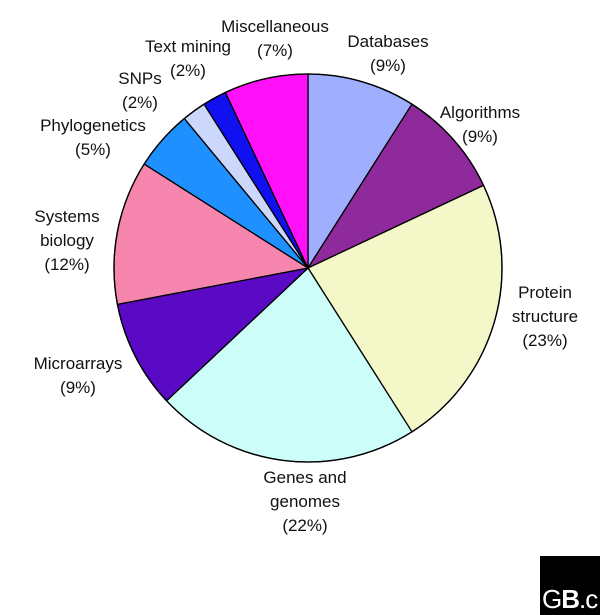 The height and width of the screenshot is (615, 600). Describe the element at coordinates (66, 240) in the screenshot. I see `slice-label-systems-biology: Systems biology (12%)` at that location.